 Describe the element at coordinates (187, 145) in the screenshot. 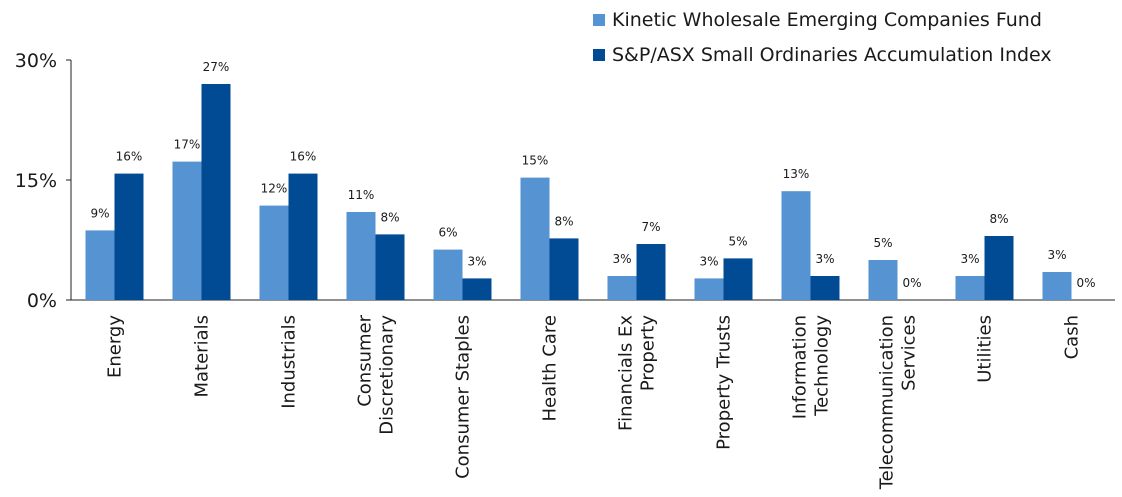

I see `data-label-series1-1: 17%` at that location.